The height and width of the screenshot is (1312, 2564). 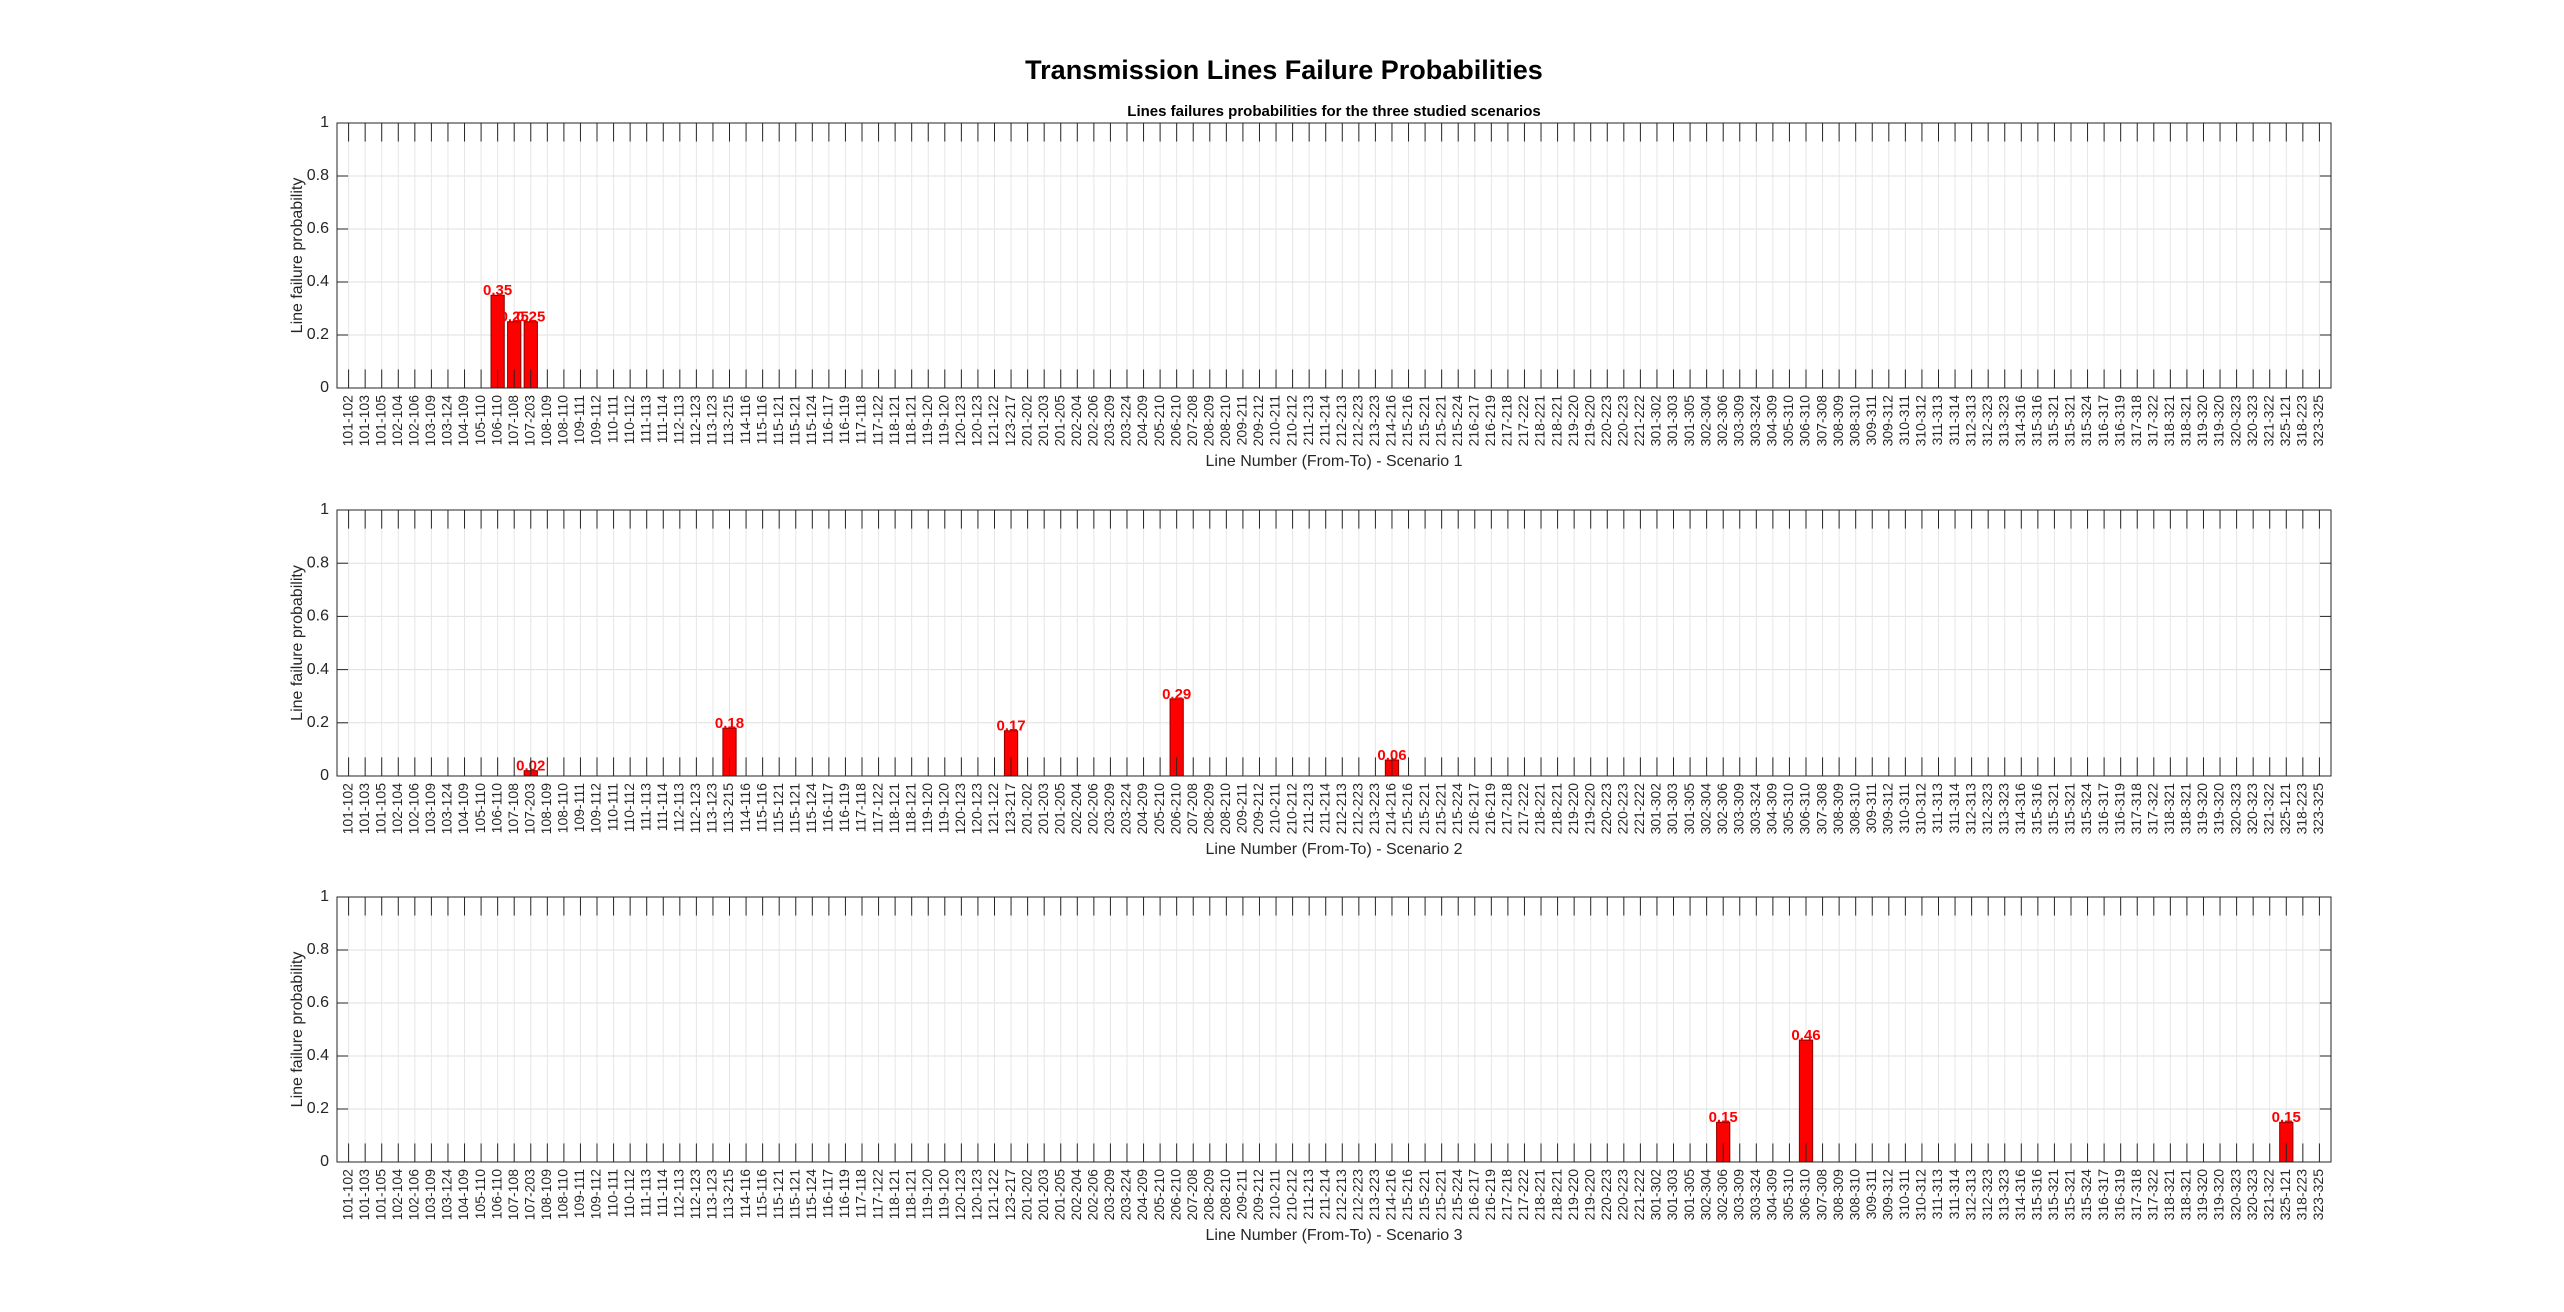 I want to click on x-tick-label: 204-209, so click(x=1142, y=1195).